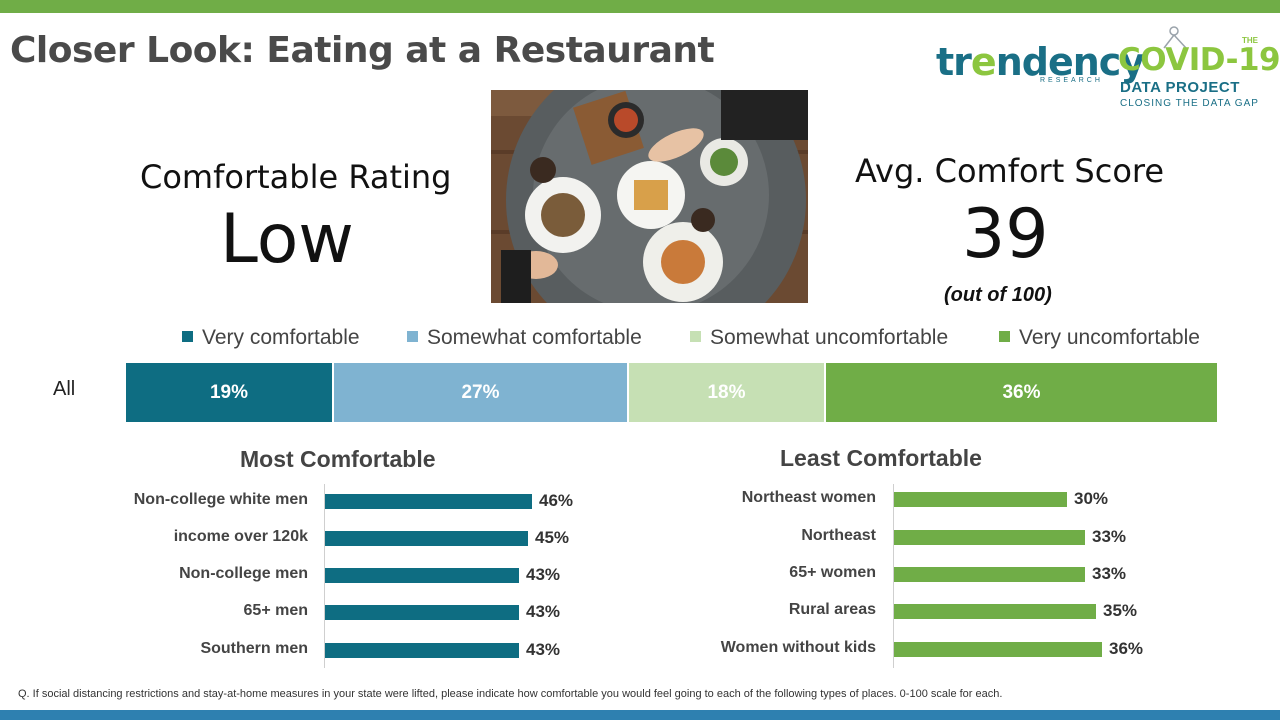 The width and height of the screenshot is (1280, 720). Describe the element at coordinates (1175, 37) in the screenshot. I see `network-nodes-icon` at that location.